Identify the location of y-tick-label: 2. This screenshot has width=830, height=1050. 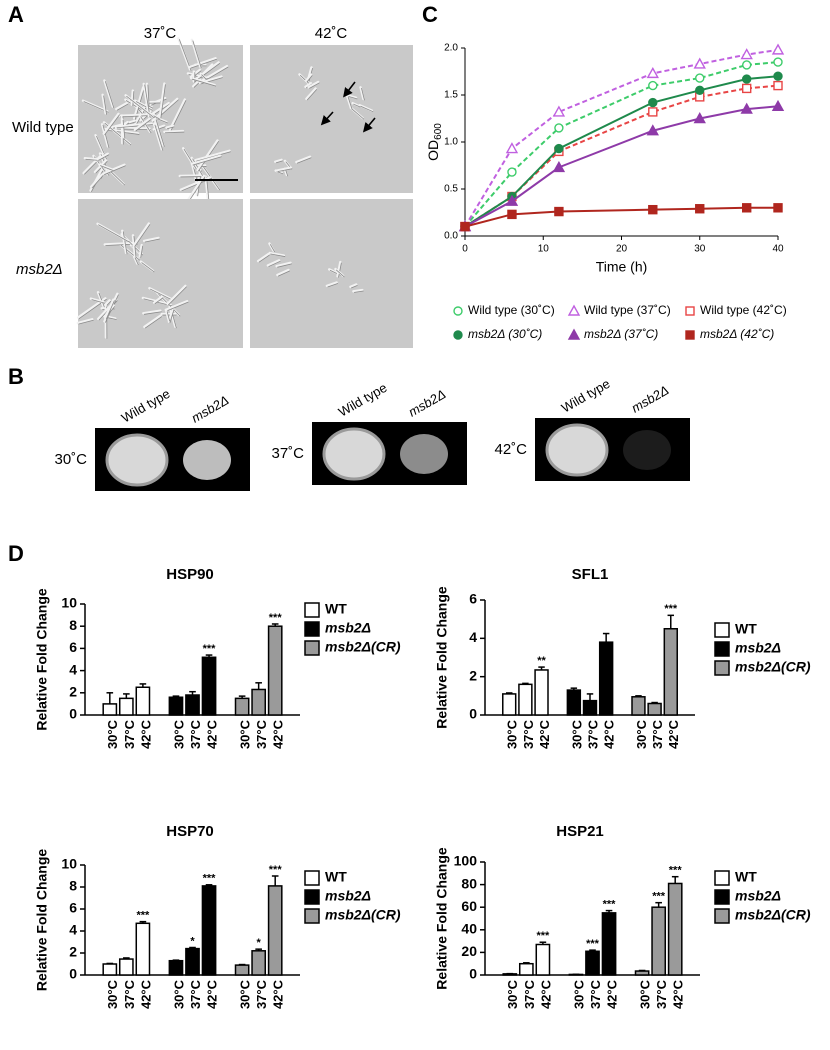
(473, 675).